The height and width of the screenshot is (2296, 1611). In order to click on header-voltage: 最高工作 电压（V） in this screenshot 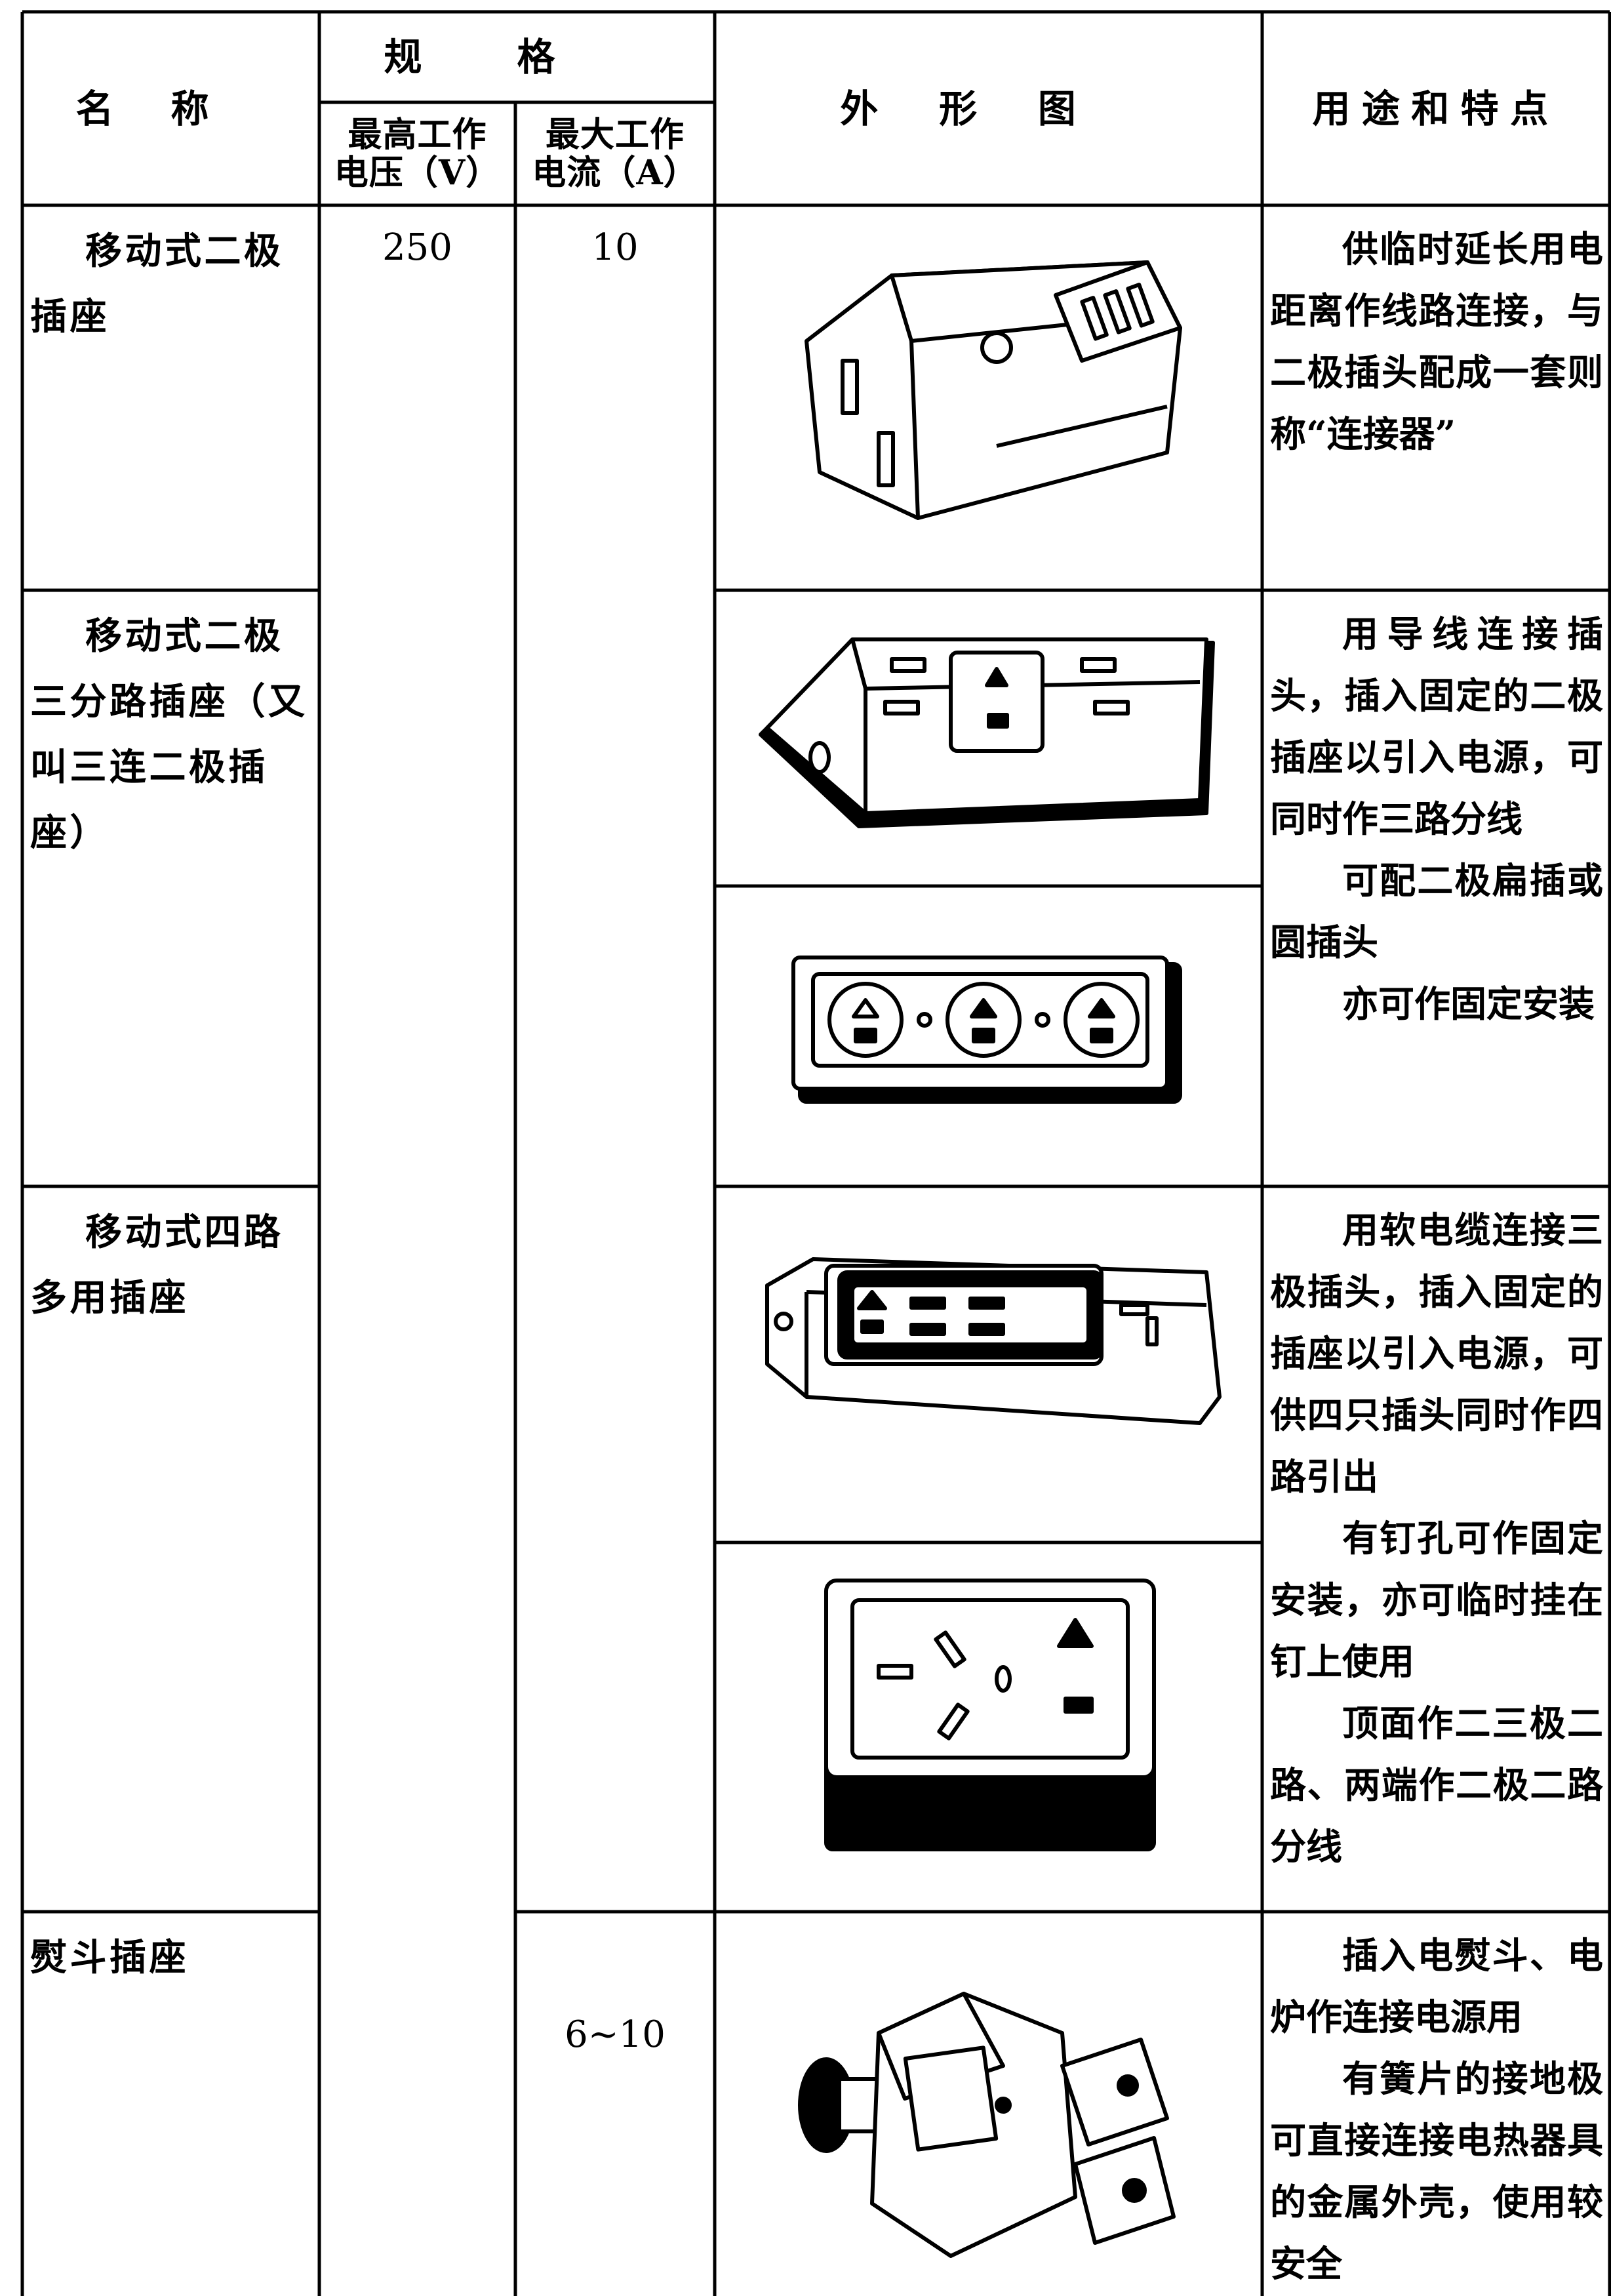, I will do `click(417, 154)`.